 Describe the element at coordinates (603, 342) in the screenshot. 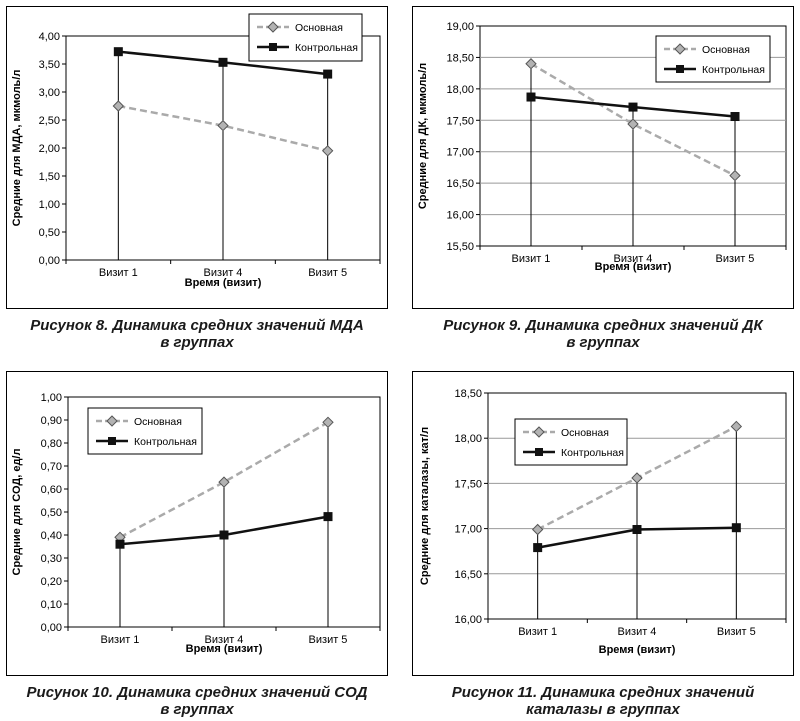

I see `figure-9-caption-line2: в группах` at that location.